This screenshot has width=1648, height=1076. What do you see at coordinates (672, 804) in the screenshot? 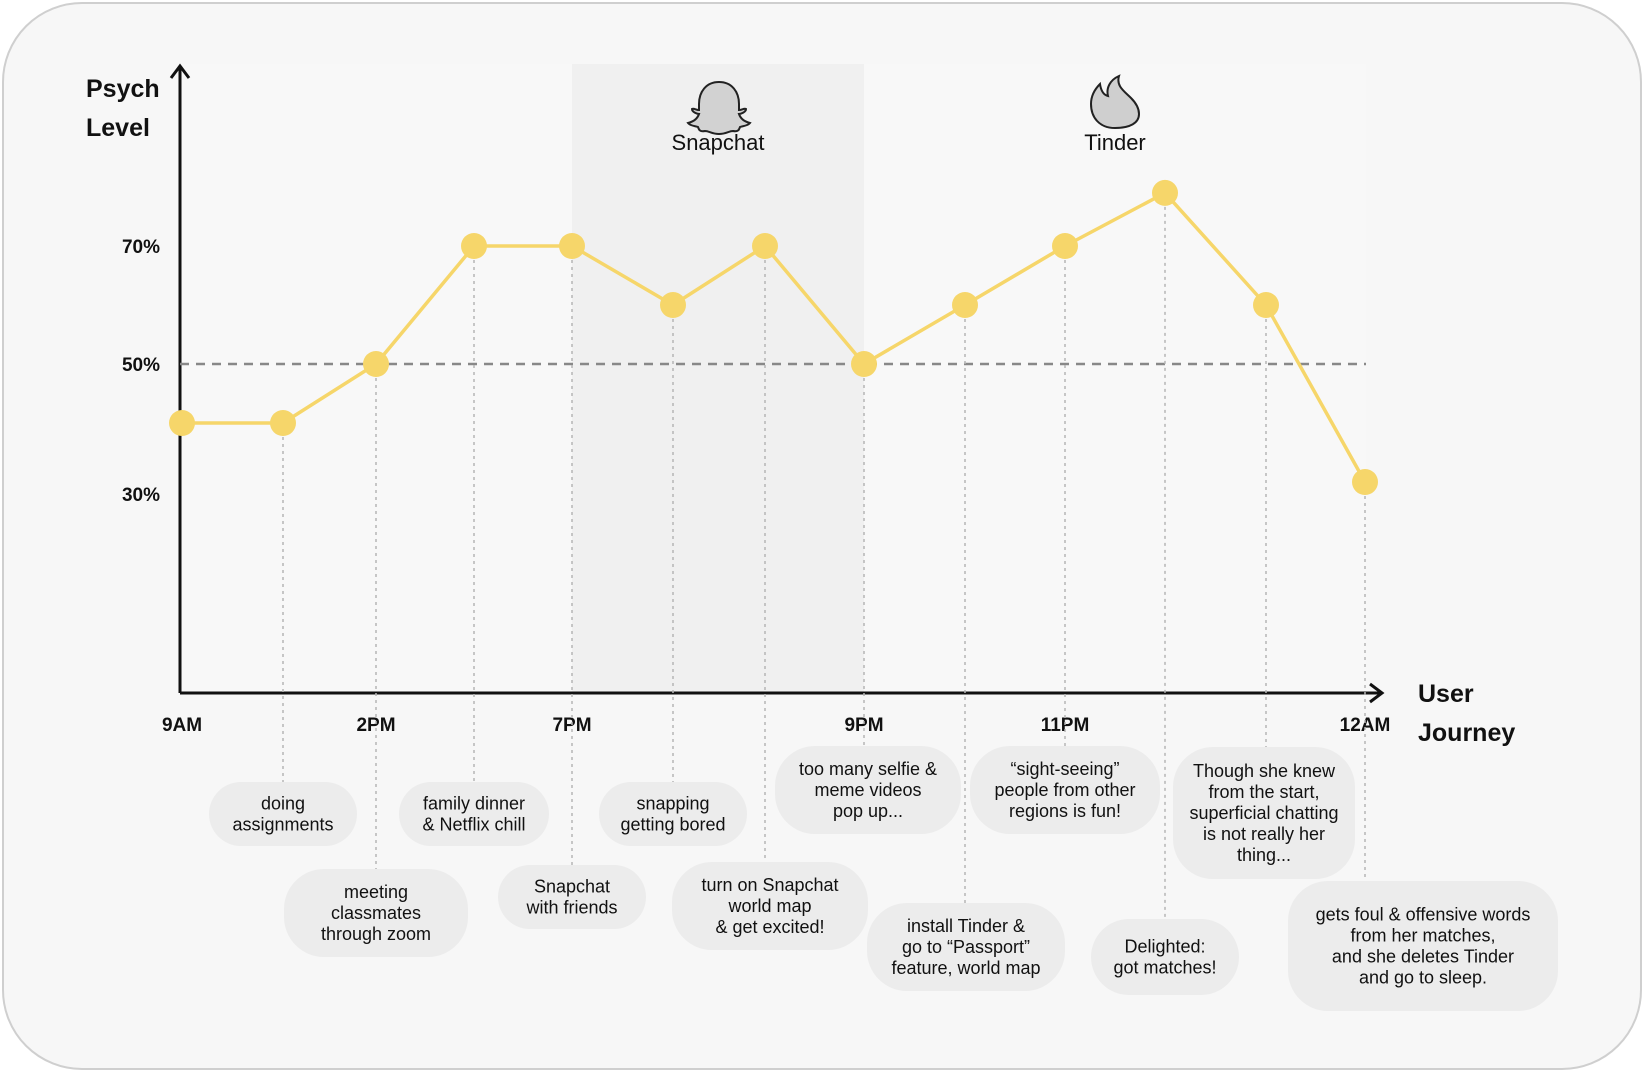
I see `note-text: snapping` at bounding box center [672, 804].